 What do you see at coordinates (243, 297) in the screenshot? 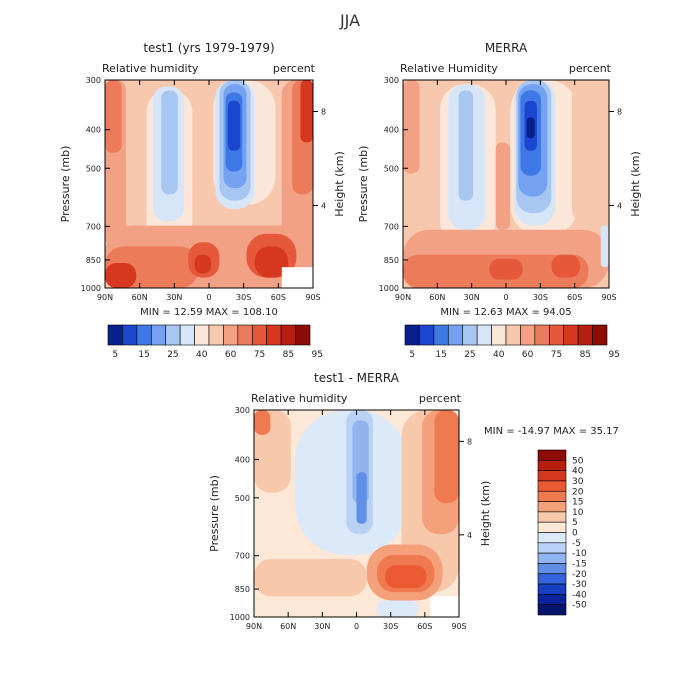
I see `x-tick-label: 30S` at bounding box center [243, 297].